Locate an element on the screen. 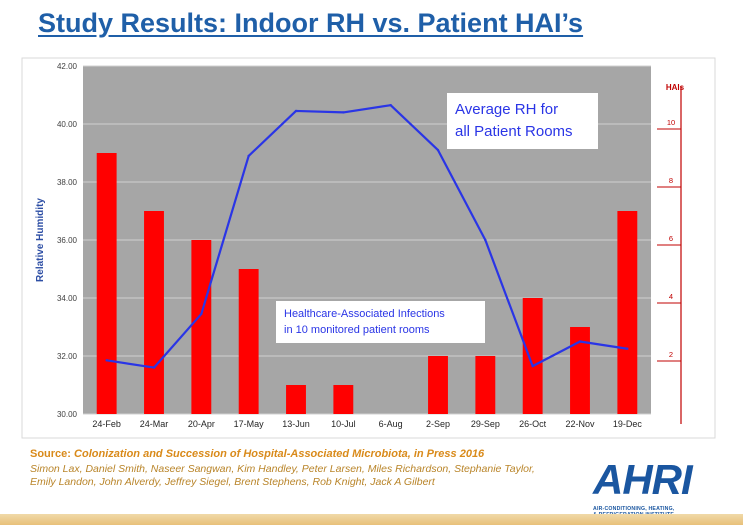  y2-axis-label: HAIs is located at coordinates (675, 87).